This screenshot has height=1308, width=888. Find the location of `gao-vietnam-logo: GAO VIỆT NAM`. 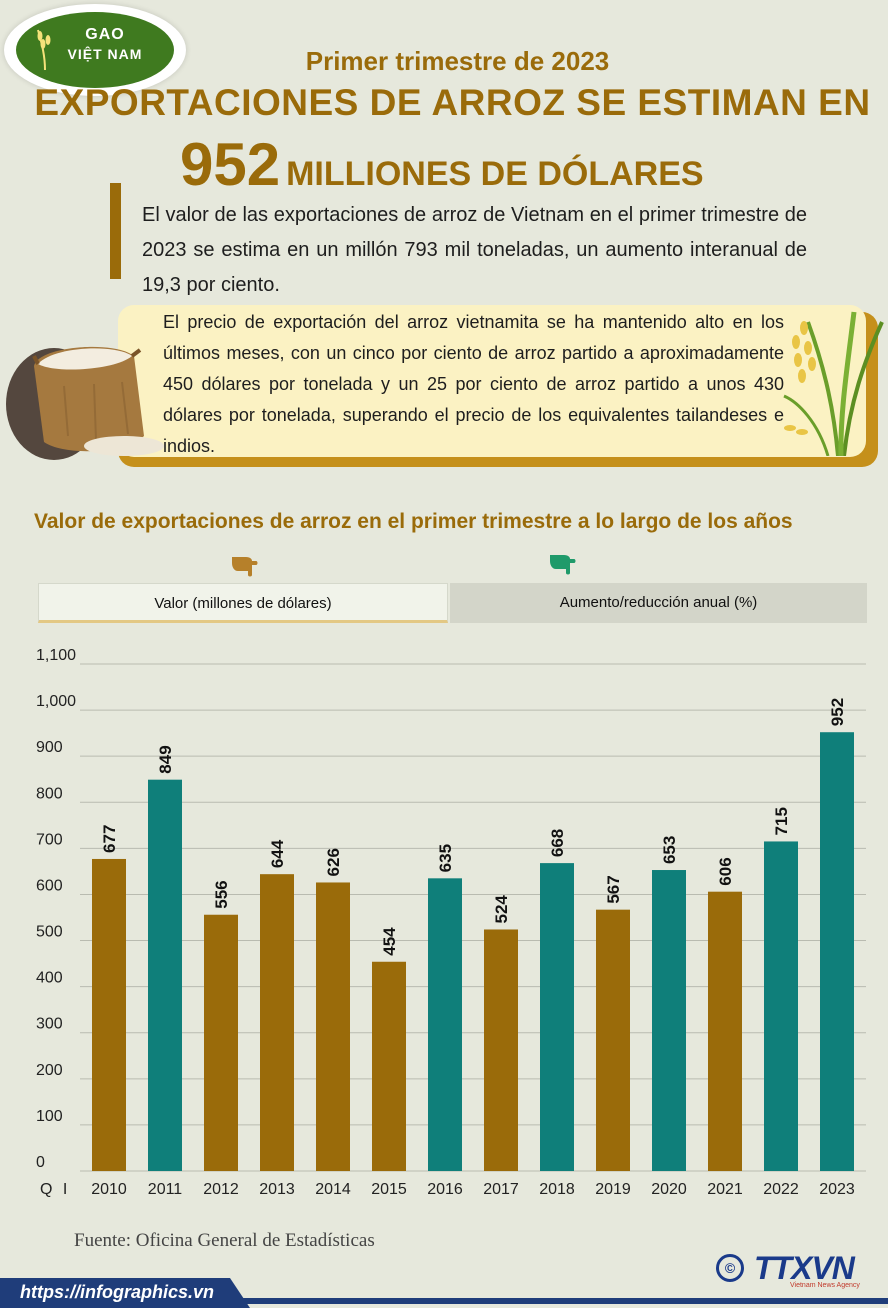

gao-vietnam-logo: GAO VIỆT NAM is located at coordinates (95, 50).